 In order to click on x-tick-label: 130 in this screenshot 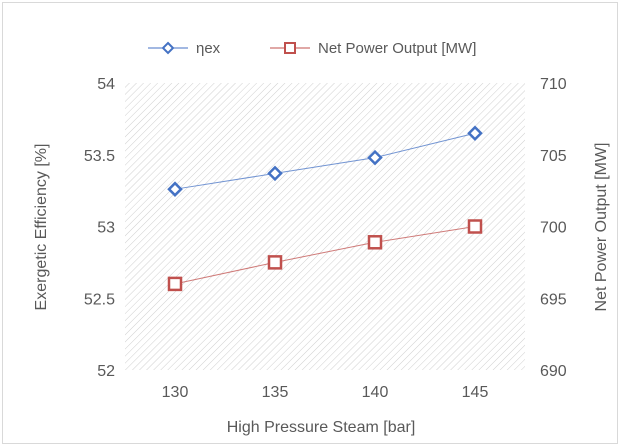, I will do `click(175, 392)`.